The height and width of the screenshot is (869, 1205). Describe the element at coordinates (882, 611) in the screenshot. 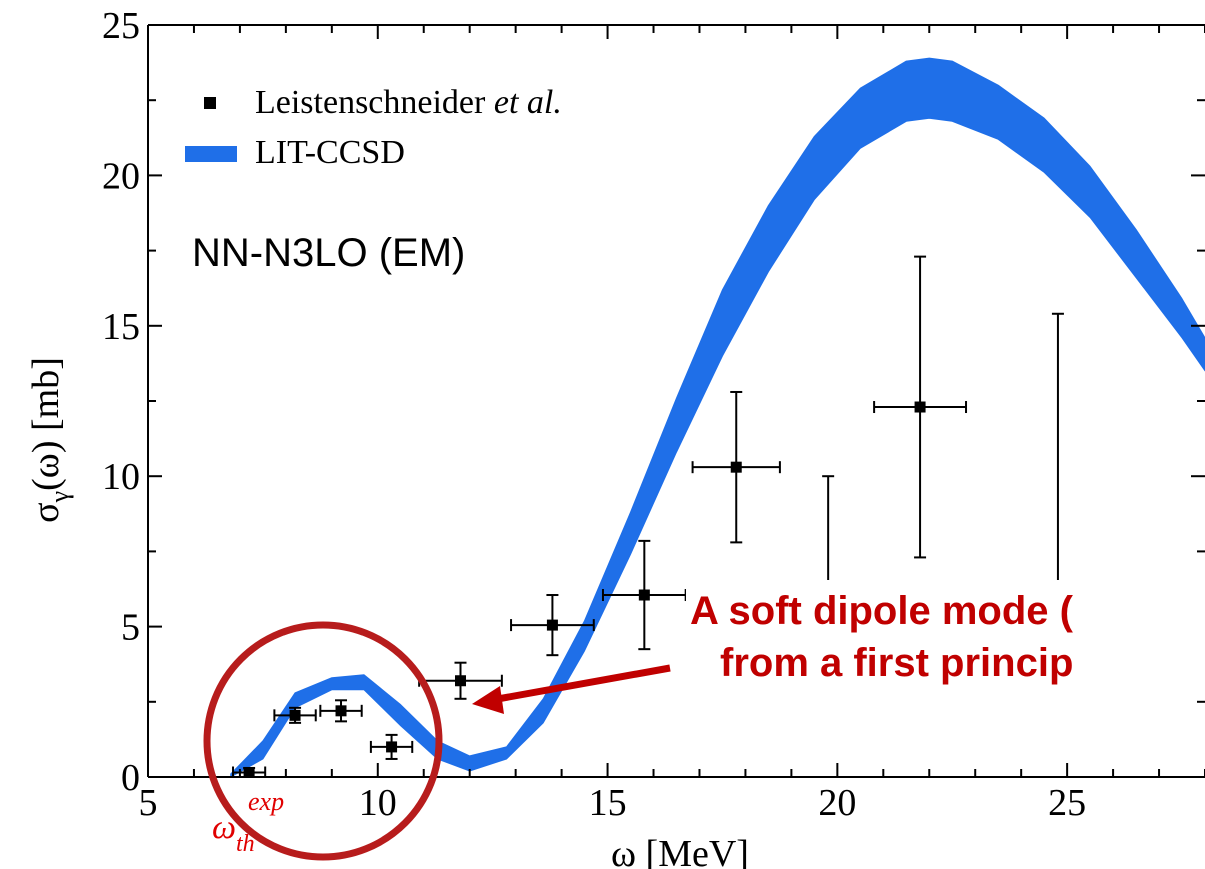

I see `callout-line-1: A soft dipole mode (` at that location.